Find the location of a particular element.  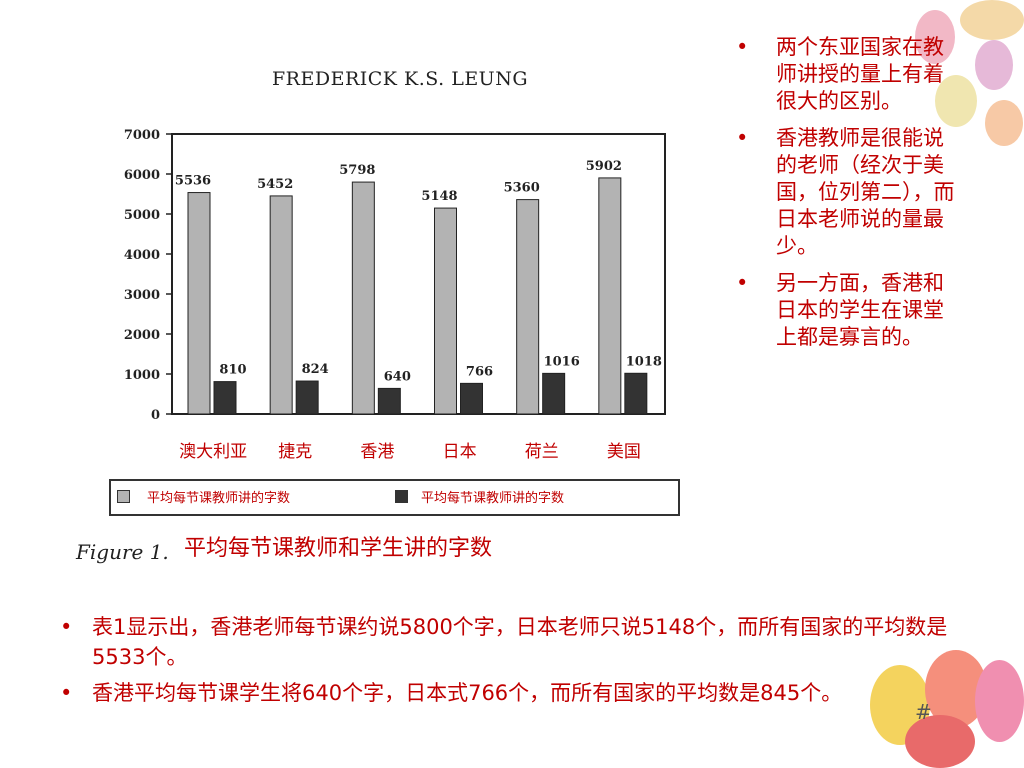

legend-label-teacher: 平均每节课教师讲的字数 is located at coordinates (219, 498).